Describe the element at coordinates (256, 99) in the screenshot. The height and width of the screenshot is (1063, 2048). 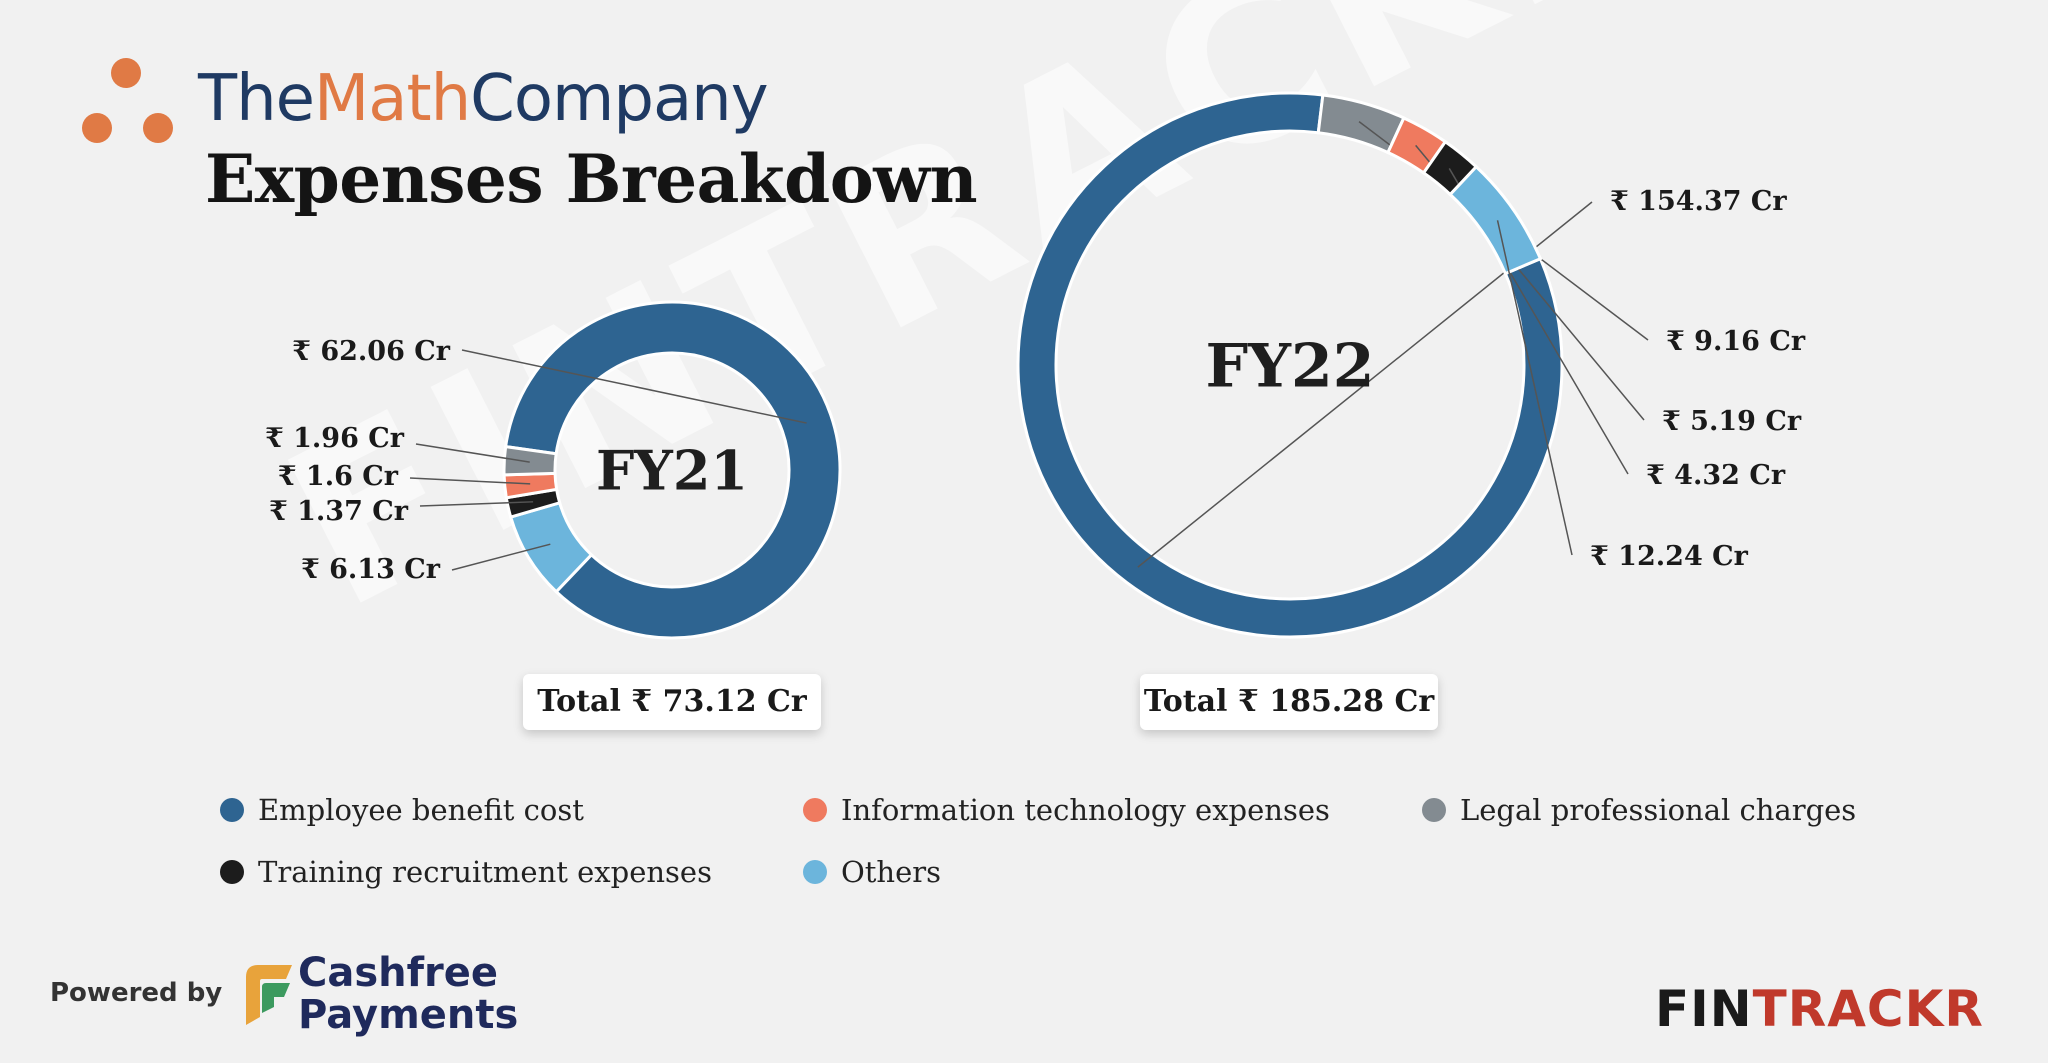
I see `brand-name-part1: The` at that location.